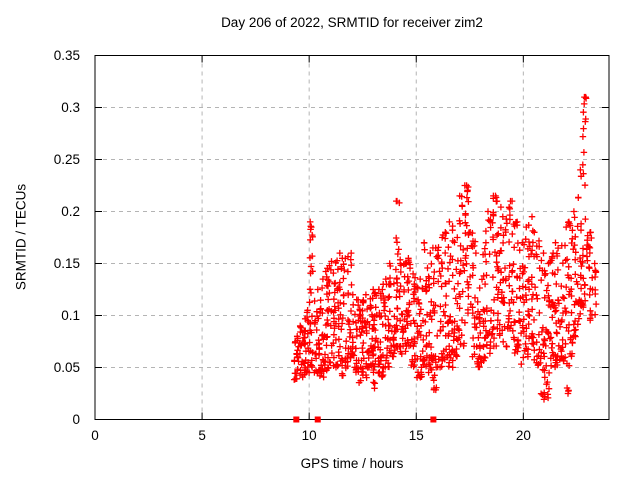  What do you see at coordinates (202, 435) in the screenshot?
I see `x-tick-label: 5` at bounding box center [202, 435].